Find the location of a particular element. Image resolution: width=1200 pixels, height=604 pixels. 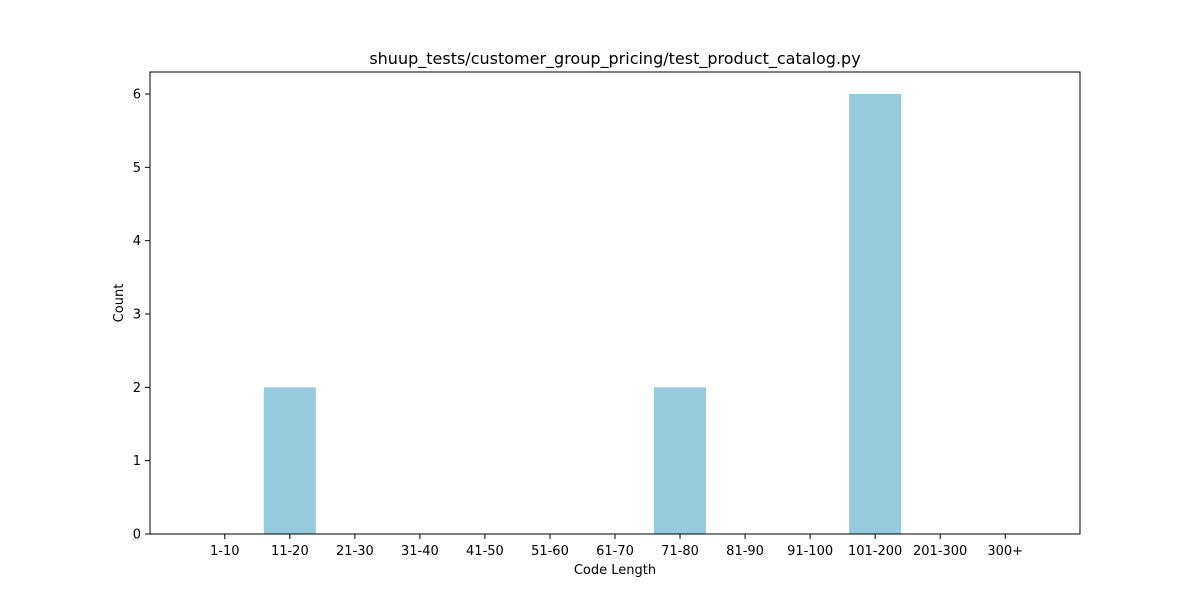

x-tick-label: 61-70 is located at coordinates (615, 551).